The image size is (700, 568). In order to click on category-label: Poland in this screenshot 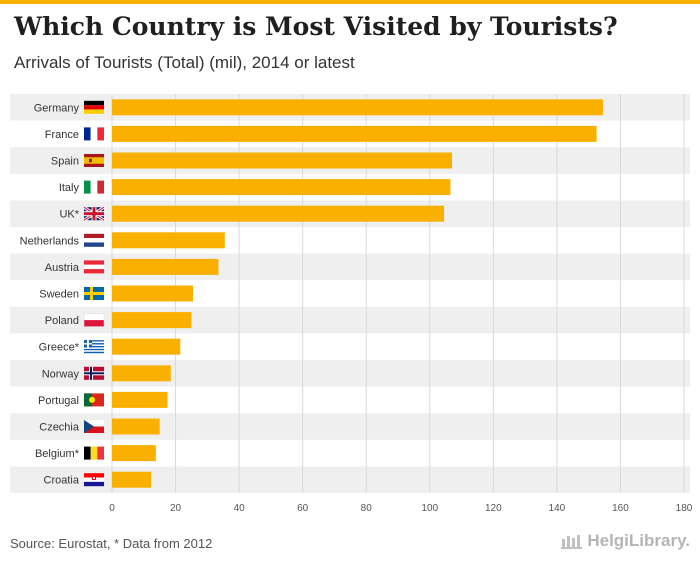, I will do `click(62, 321)`.